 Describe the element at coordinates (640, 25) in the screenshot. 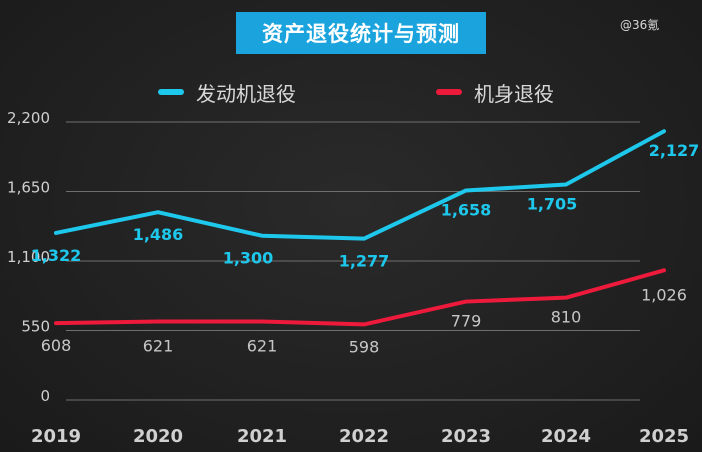

I see `watermark-text: @36氪` at that location.